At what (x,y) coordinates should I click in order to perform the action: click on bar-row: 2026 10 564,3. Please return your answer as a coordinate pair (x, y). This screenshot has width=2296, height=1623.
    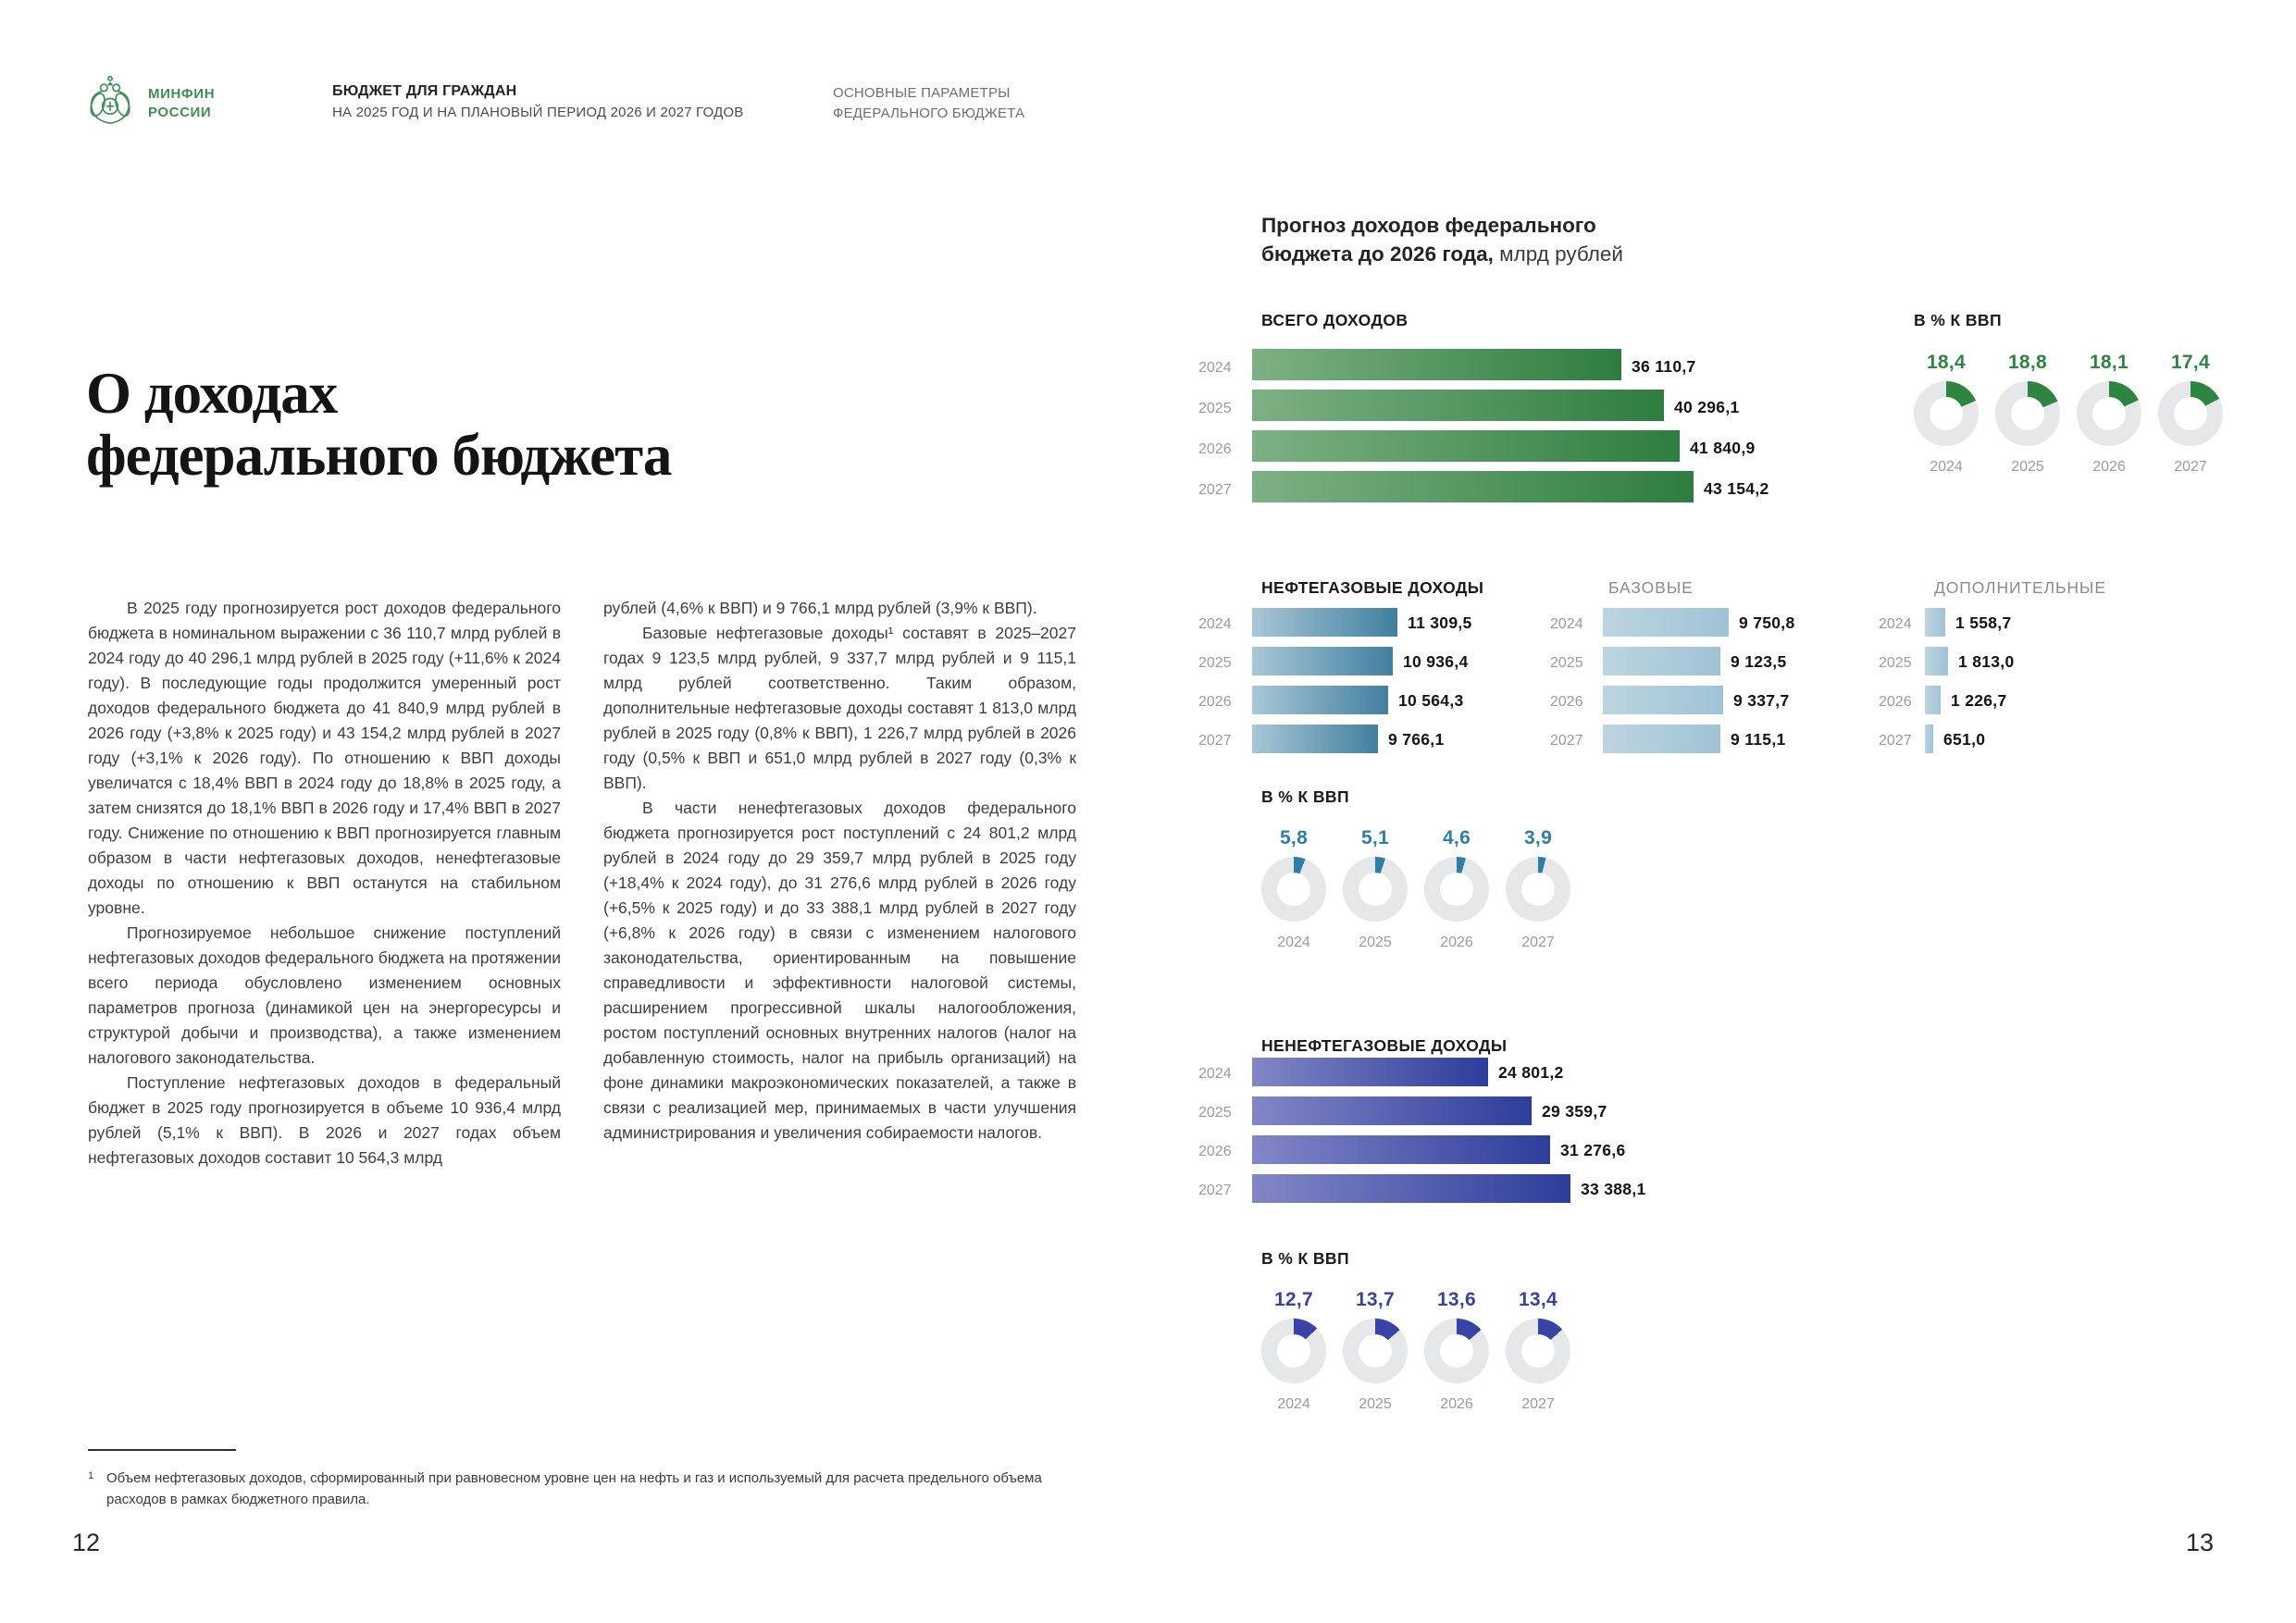
    Looking at the image, I should click on (1335, 700).